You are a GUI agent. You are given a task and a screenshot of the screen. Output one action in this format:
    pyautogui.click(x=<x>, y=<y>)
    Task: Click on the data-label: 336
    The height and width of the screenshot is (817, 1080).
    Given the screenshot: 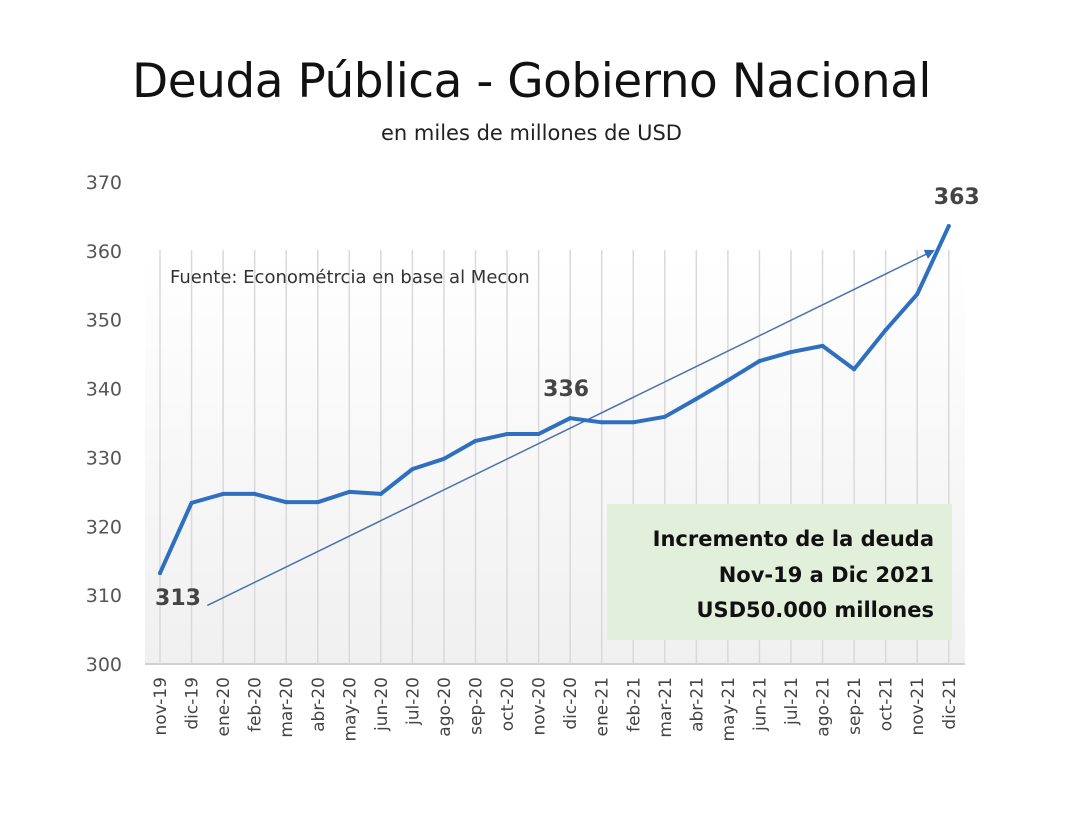 What is the action you would take?
    pyautogui.click(x=566, y=389)
    